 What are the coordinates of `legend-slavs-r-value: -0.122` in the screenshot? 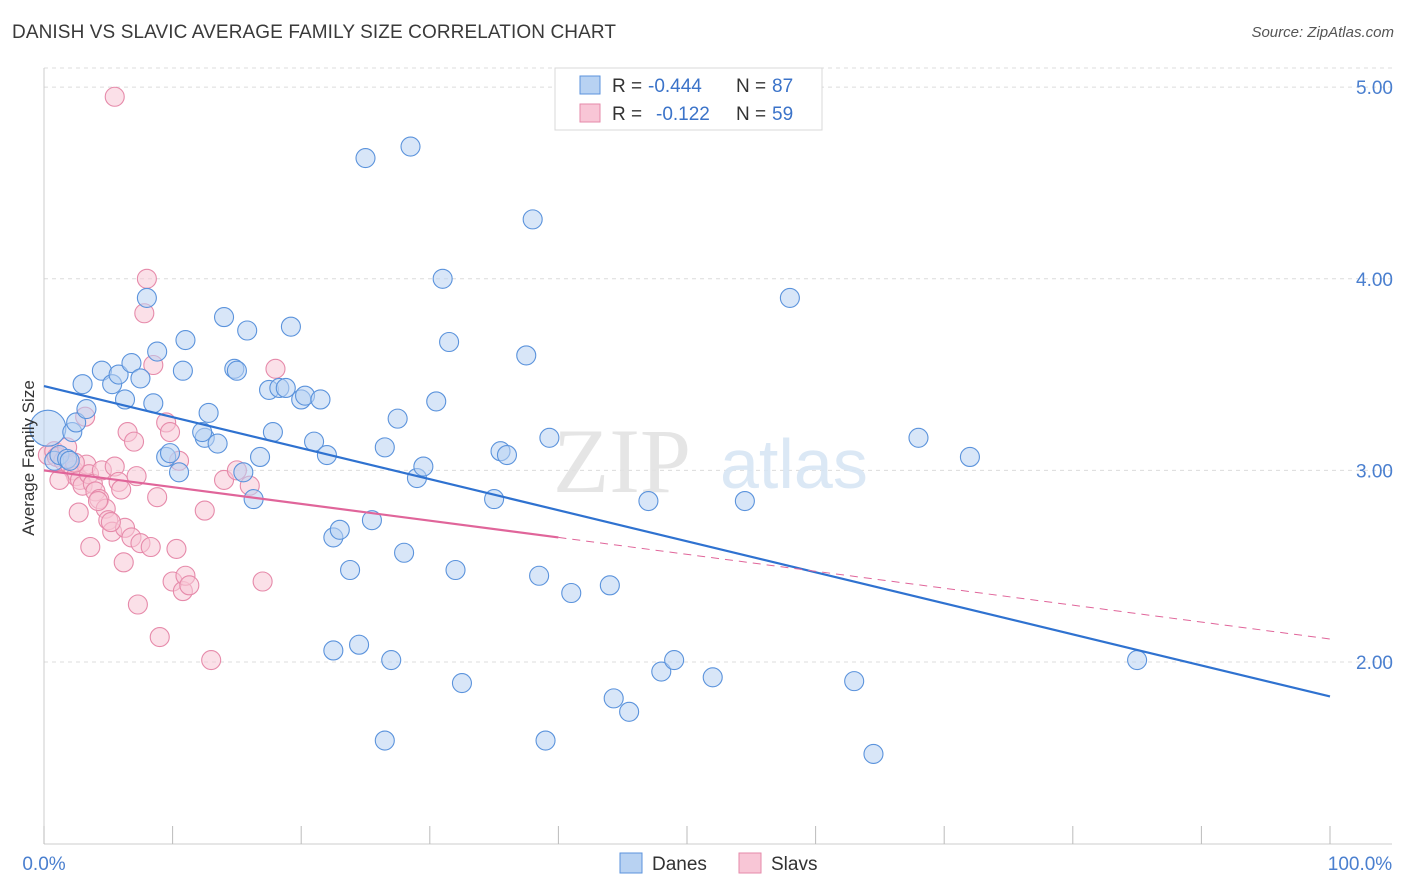 It's located at (683, 114).